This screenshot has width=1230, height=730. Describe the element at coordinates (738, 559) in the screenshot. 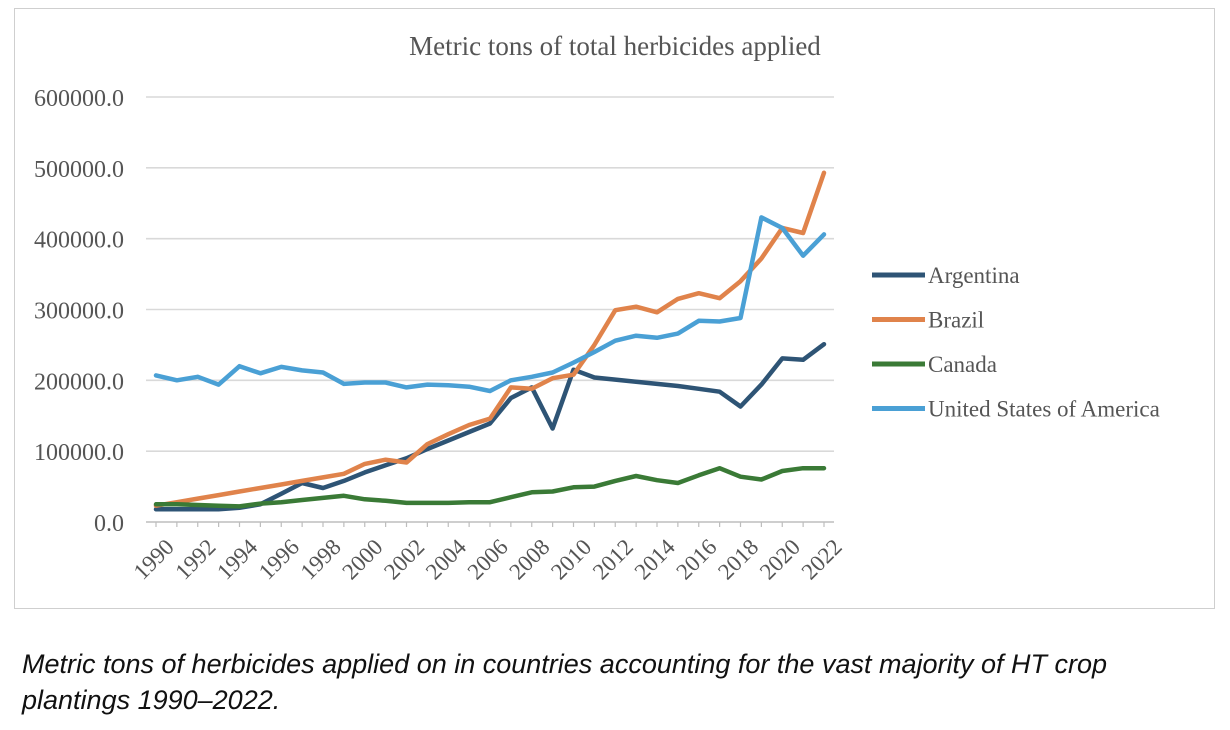

I see `x-tick-label: 2018` at that location.